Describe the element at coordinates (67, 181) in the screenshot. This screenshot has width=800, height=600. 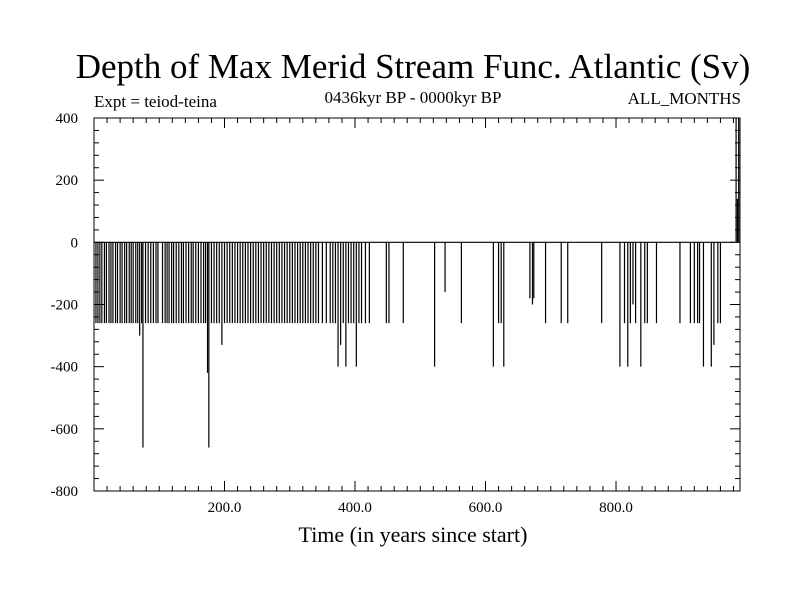
I see `y-tick-label: 200` at that location.